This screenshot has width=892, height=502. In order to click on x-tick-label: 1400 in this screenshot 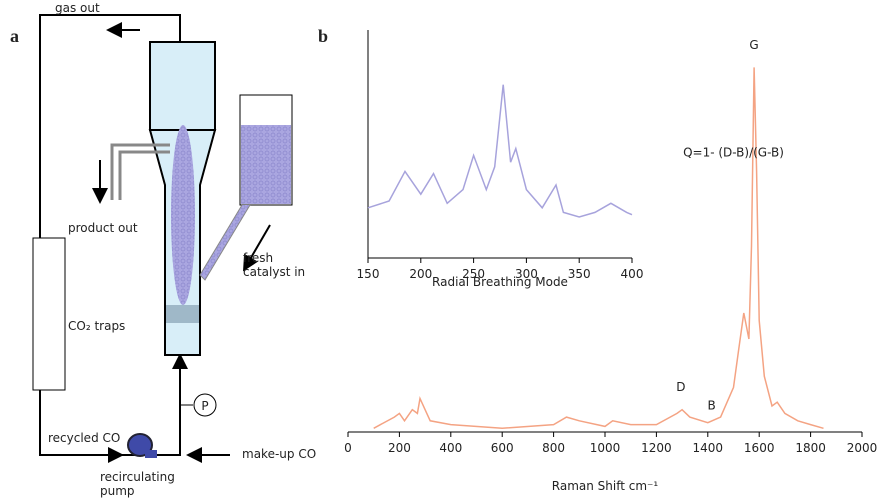, I will do `click(708, 448)`.